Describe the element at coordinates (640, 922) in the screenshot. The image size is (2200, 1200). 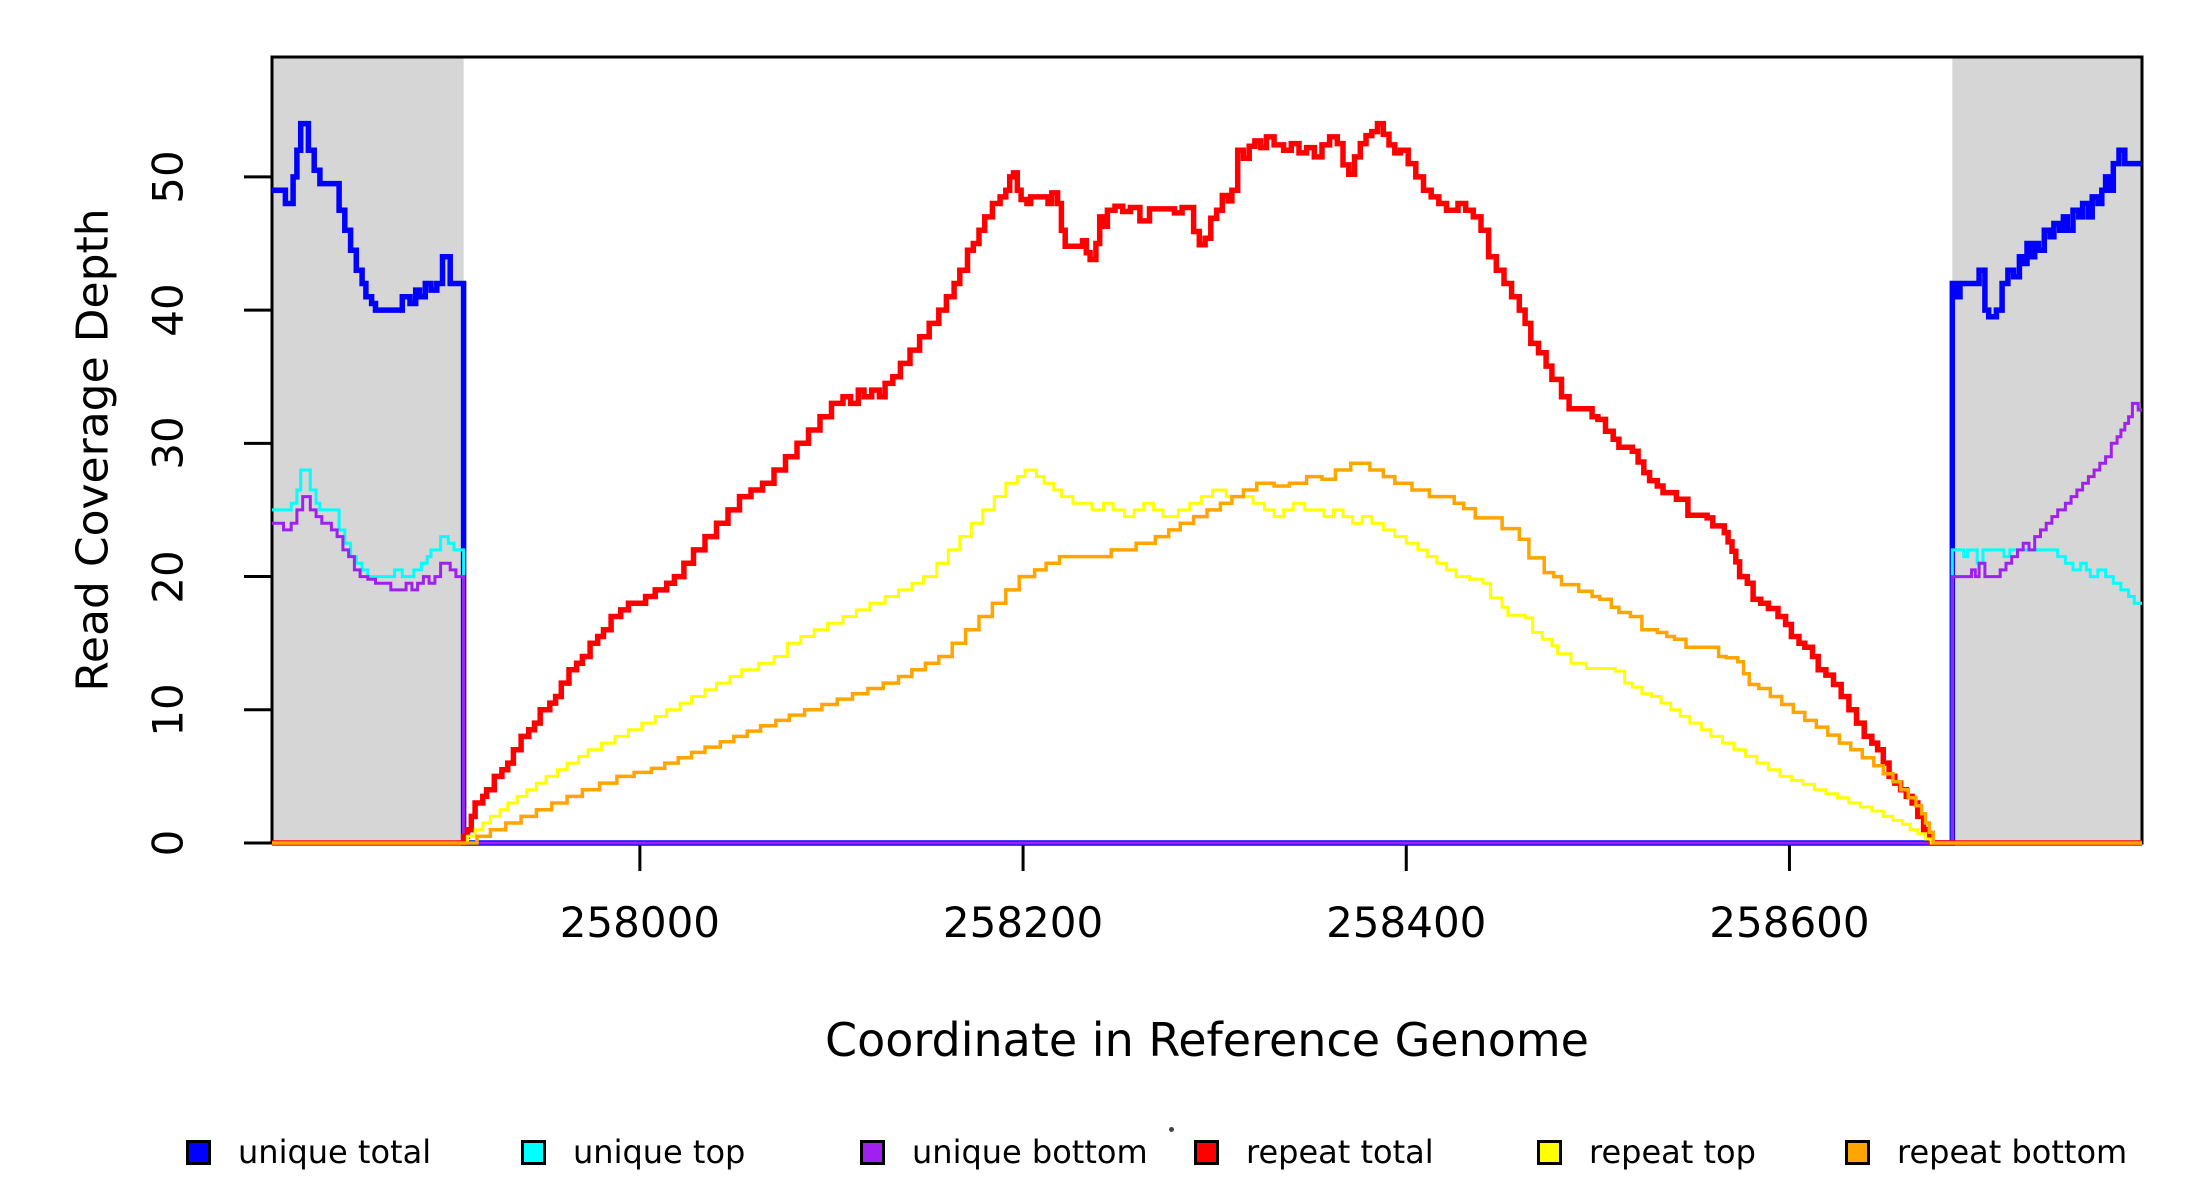
I see `x-tick-label-258000: 258000` at that location.